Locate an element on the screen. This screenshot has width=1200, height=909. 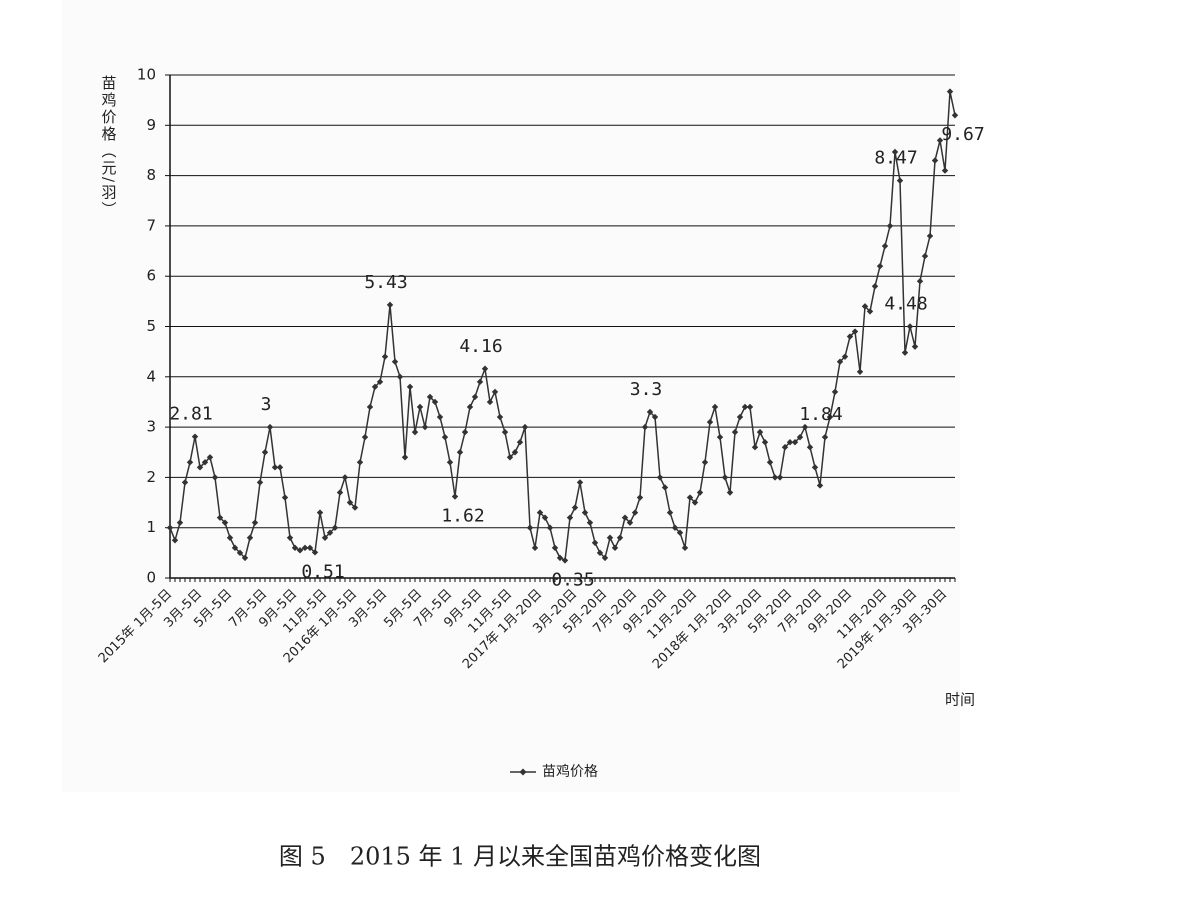
value-label: 0.51 is located at coordinates (322, 571).